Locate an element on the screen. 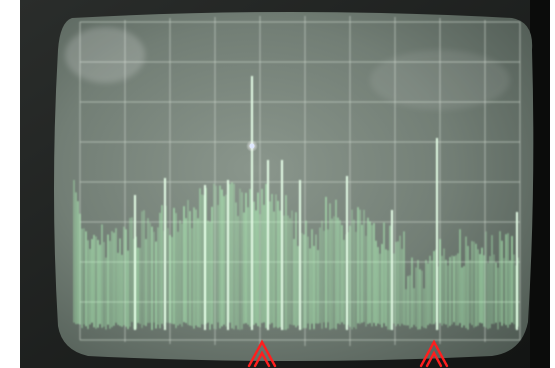 Image resolution: width=555 pixels, height=368 pixels. marker-right is located at coordinates (434, 353).